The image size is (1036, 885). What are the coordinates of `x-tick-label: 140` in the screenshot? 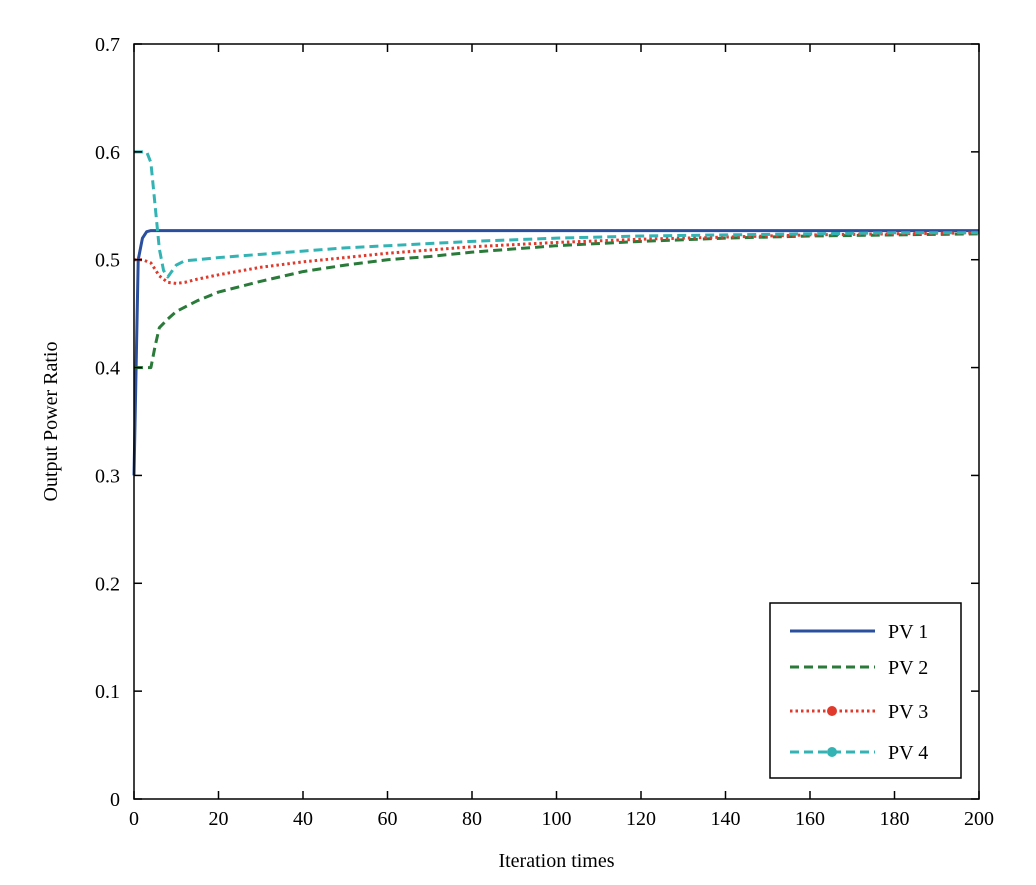 It's located at (726, 819).